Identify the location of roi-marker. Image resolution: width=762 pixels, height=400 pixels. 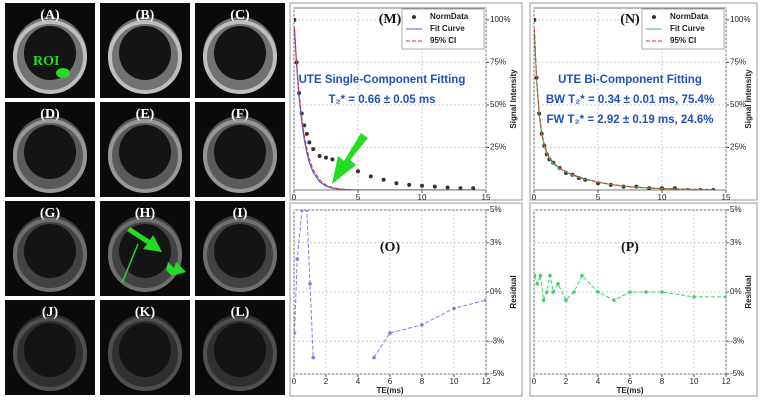
(63, 73).